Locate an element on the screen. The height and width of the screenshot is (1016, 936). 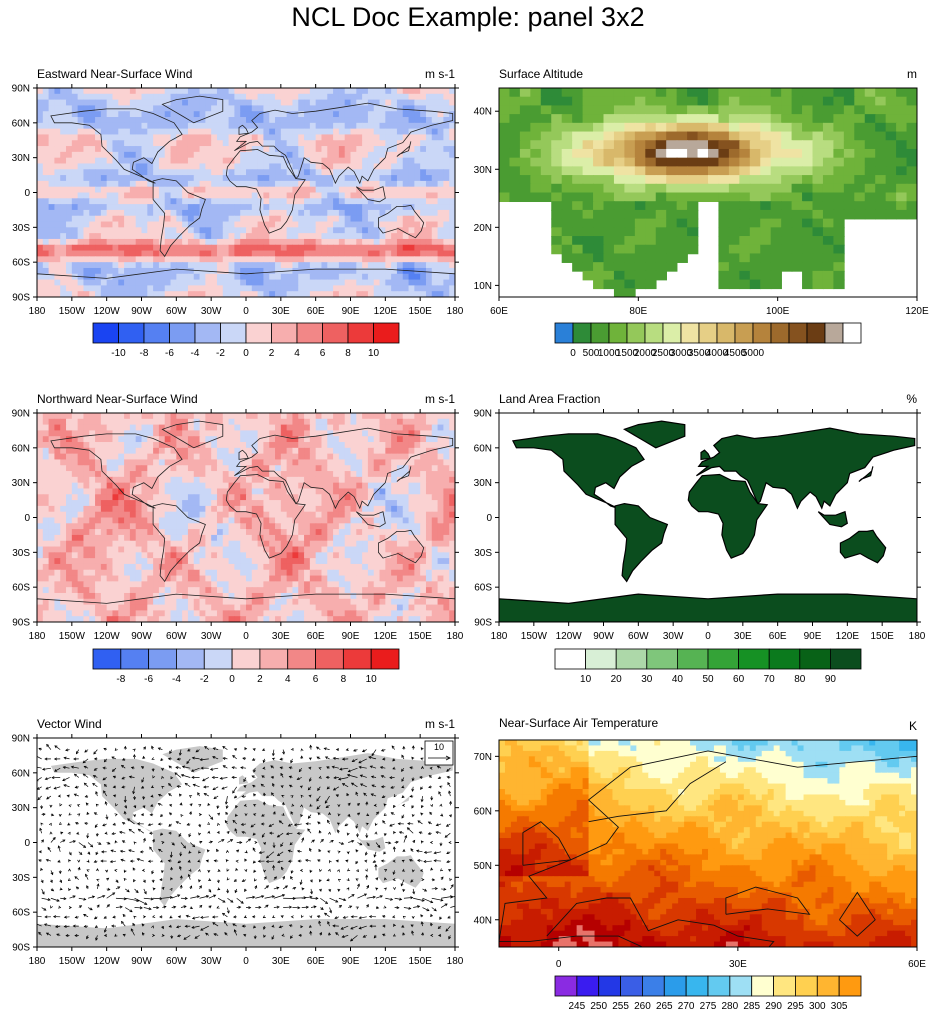
colorbar-box is located at coordinates (233, 333).